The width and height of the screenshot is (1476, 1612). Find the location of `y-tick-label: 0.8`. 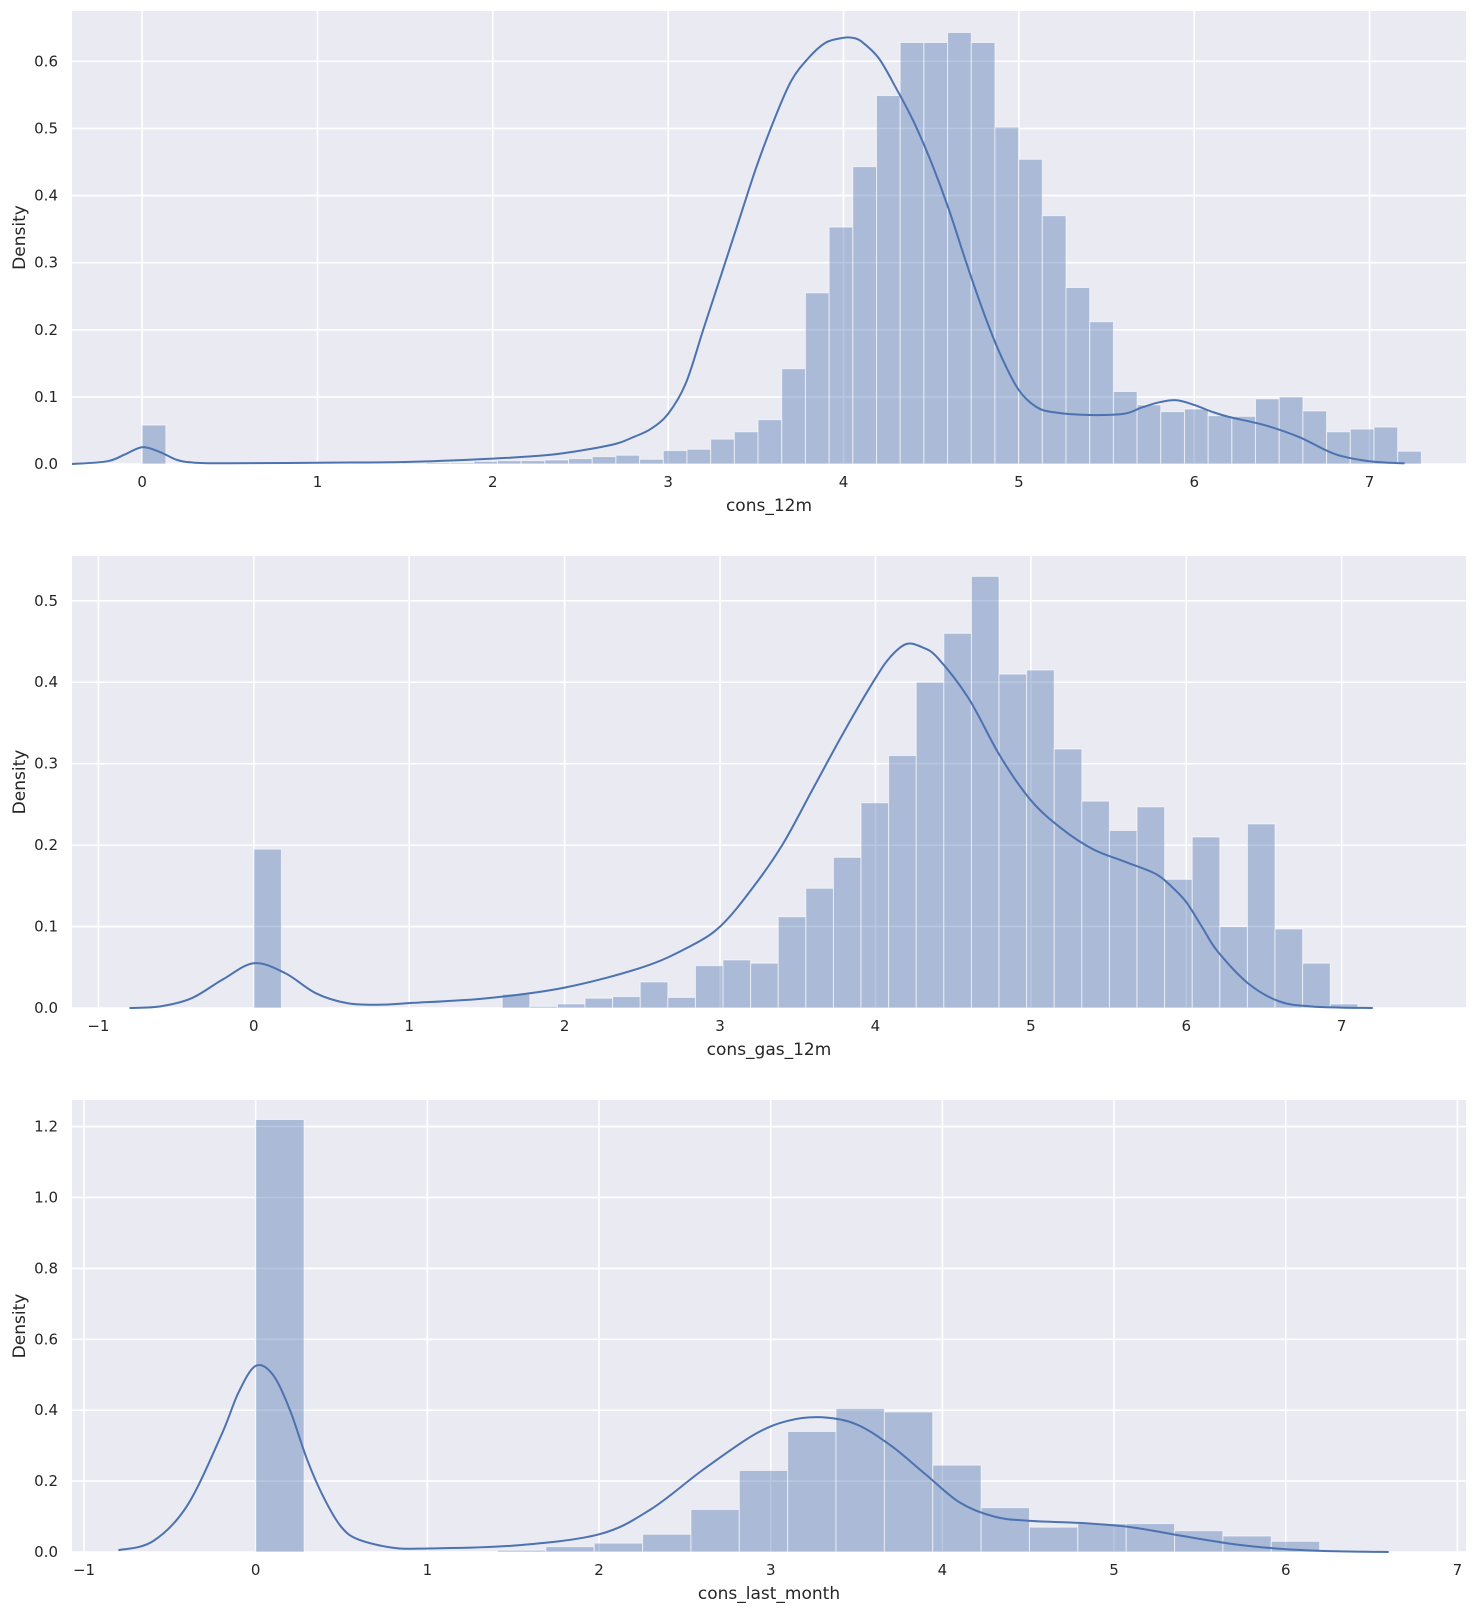

y-tick-label: 0.8 is located at coordinates (46, 1268).